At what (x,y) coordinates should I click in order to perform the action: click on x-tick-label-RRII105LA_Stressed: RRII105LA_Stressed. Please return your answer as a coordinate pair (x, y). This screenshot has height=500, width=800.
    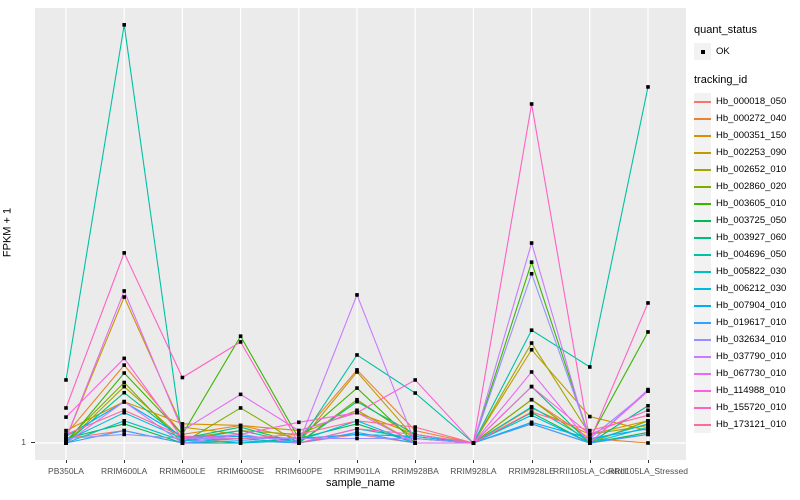
    Looking at the image, I should click on (648, 471).